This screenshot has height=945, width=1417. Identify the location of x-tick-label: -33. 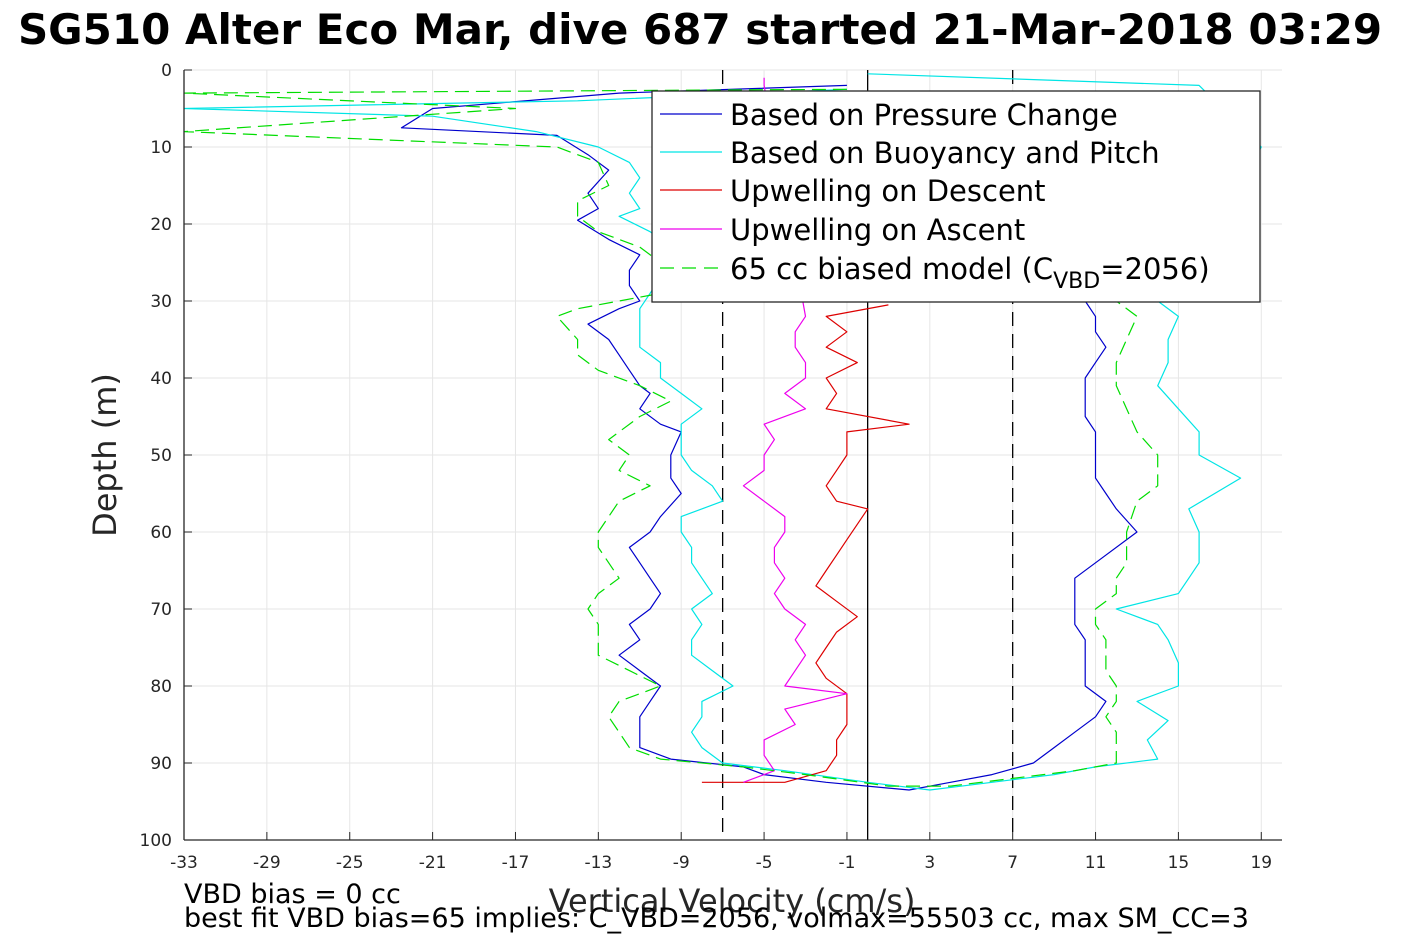
(184, 863).